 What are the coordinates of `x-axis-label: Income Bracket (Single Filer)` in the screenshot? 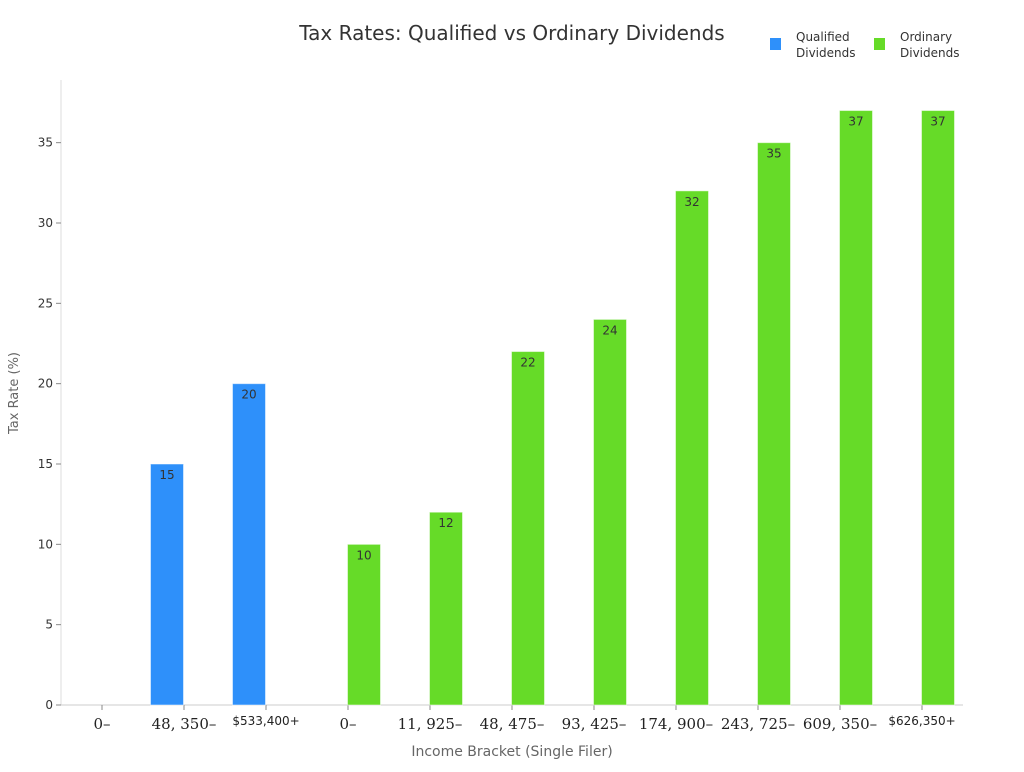 It's located at (511, 752).